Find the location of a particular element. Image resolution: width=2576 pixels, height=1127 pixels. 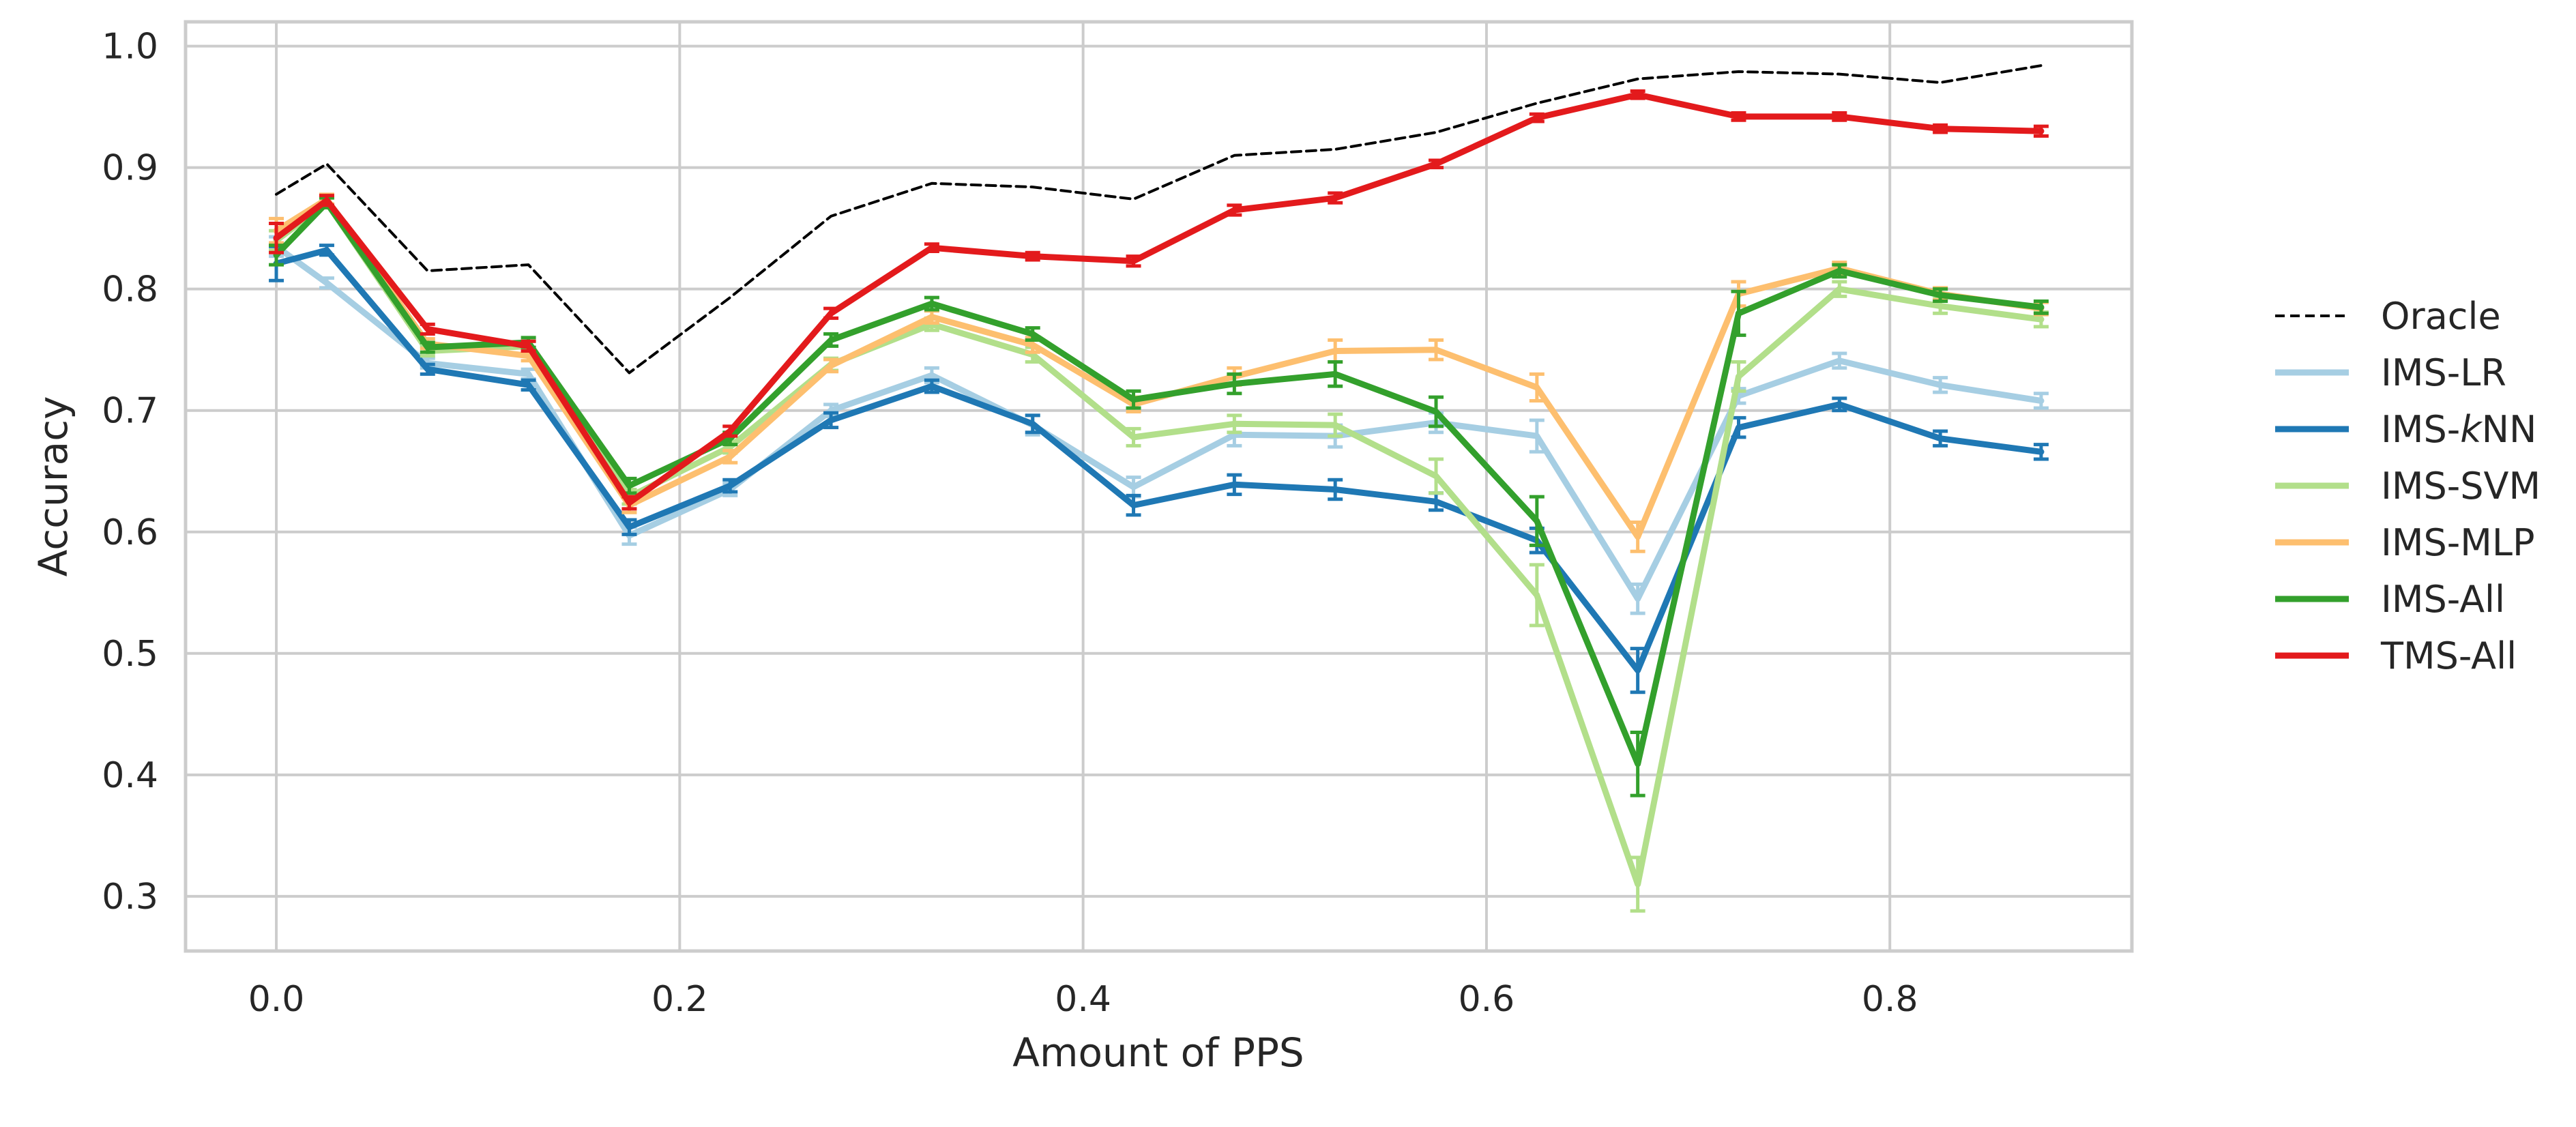

legend-label: TMS-All is located at coordinates (2448, 655).